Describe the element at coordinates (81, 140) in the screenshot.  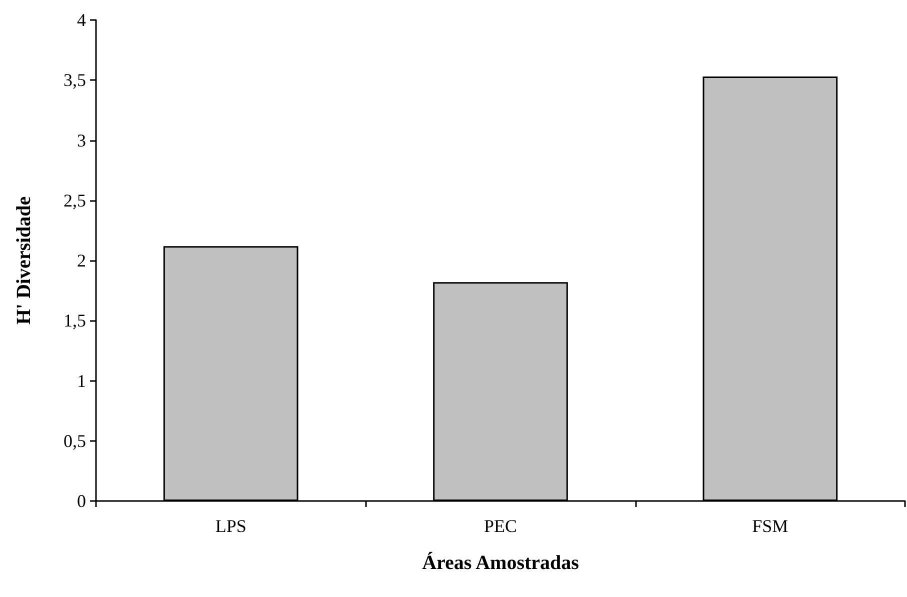
I see `y-tick-label: 3` at that location.